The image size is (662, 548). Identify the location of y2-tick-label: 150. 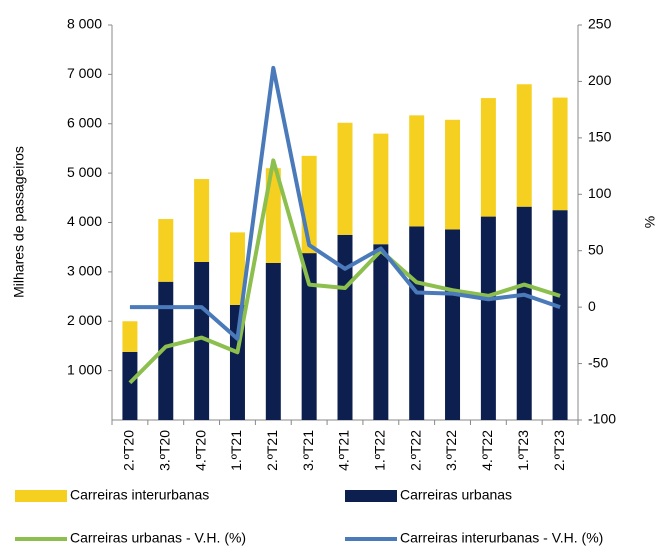
(600, 137).